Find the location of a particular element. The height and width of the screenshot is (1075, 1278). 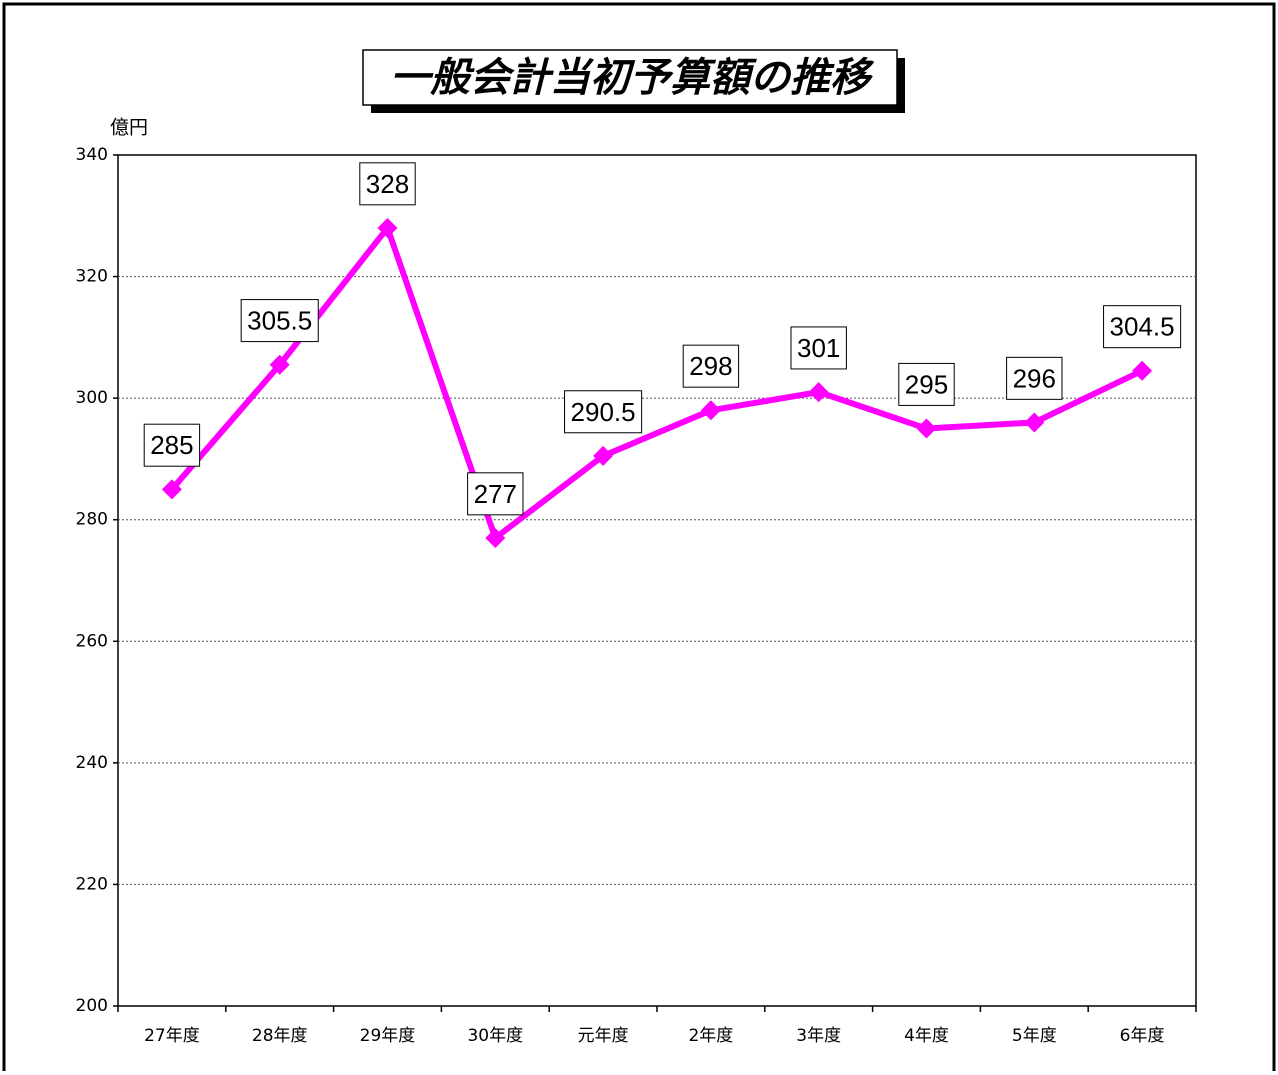

x-tick-label: 6年度 is located at coordinates (1142, 1036).